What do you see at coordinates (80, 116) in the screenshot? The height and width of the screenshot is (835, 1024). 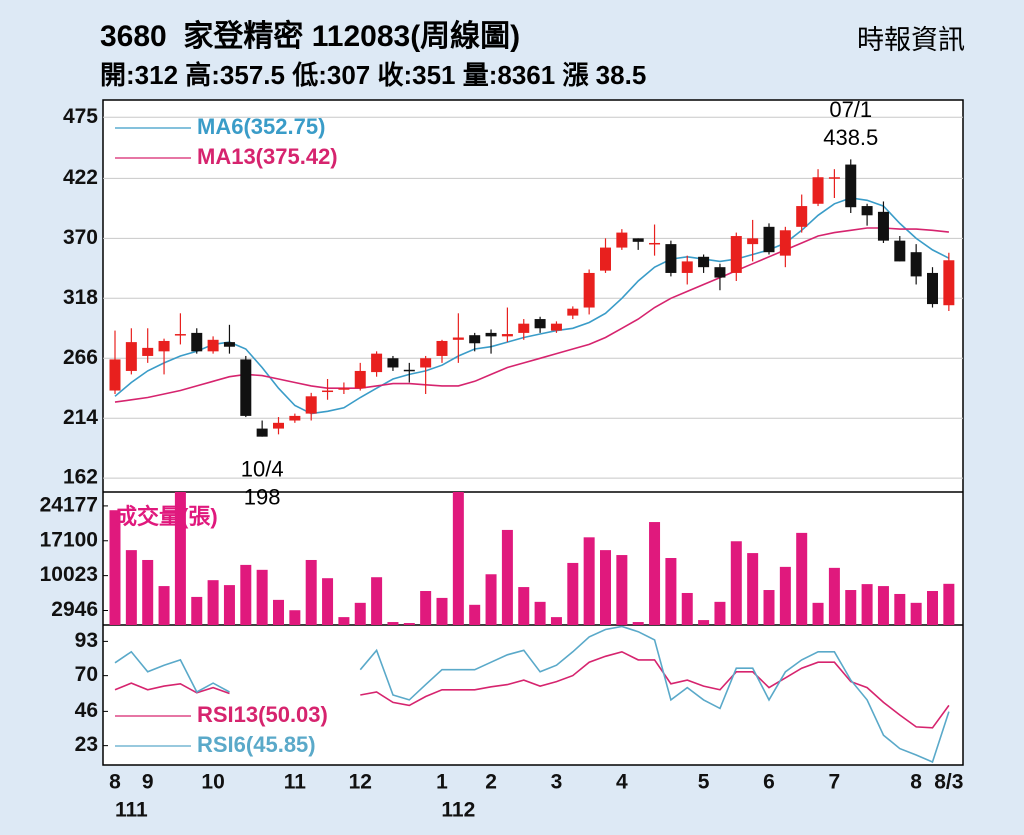 I see `y-tick-label: 475` at bounding box center [80, 116].